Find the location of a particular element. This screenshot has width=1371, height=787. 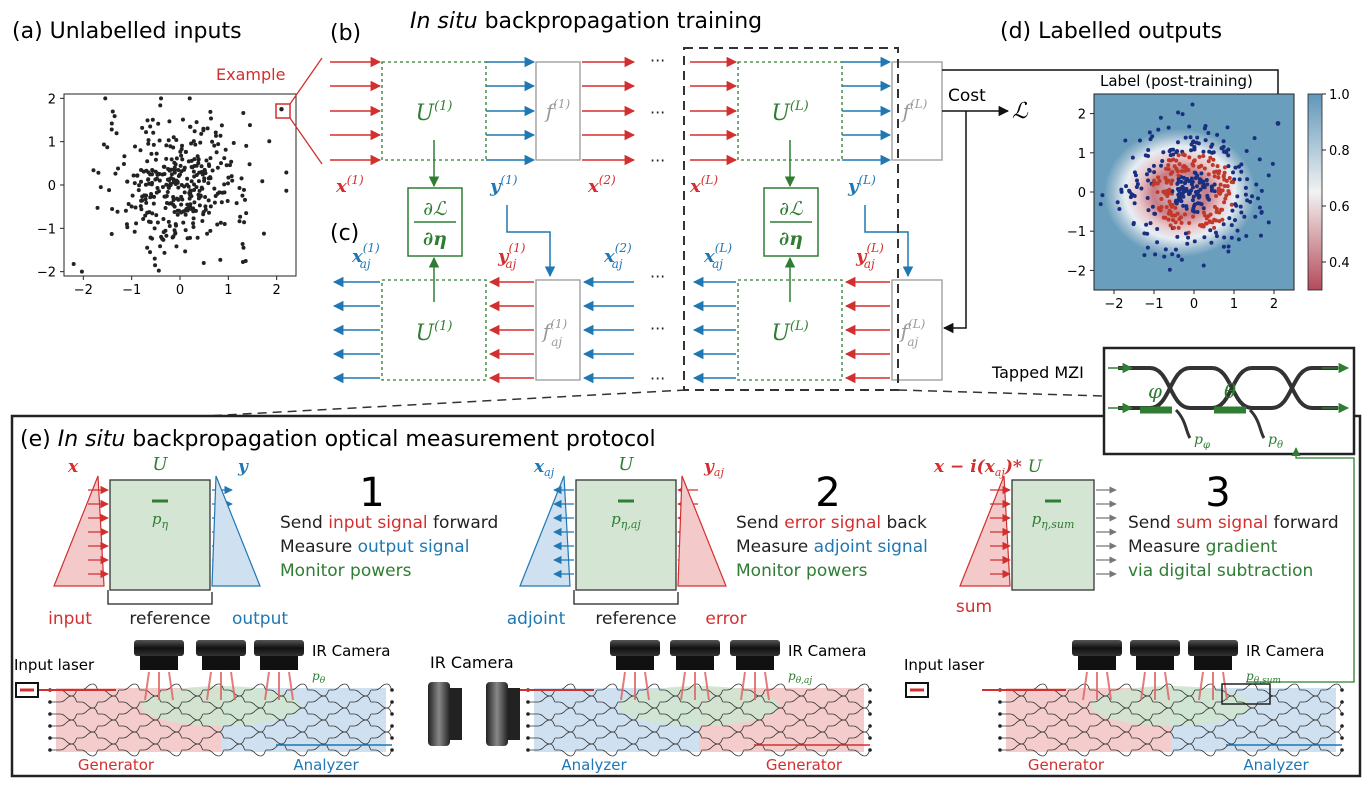

colorbar-ticks: 1.0 0.8 0.6 0.4 is located at coordinates (1336, 179).